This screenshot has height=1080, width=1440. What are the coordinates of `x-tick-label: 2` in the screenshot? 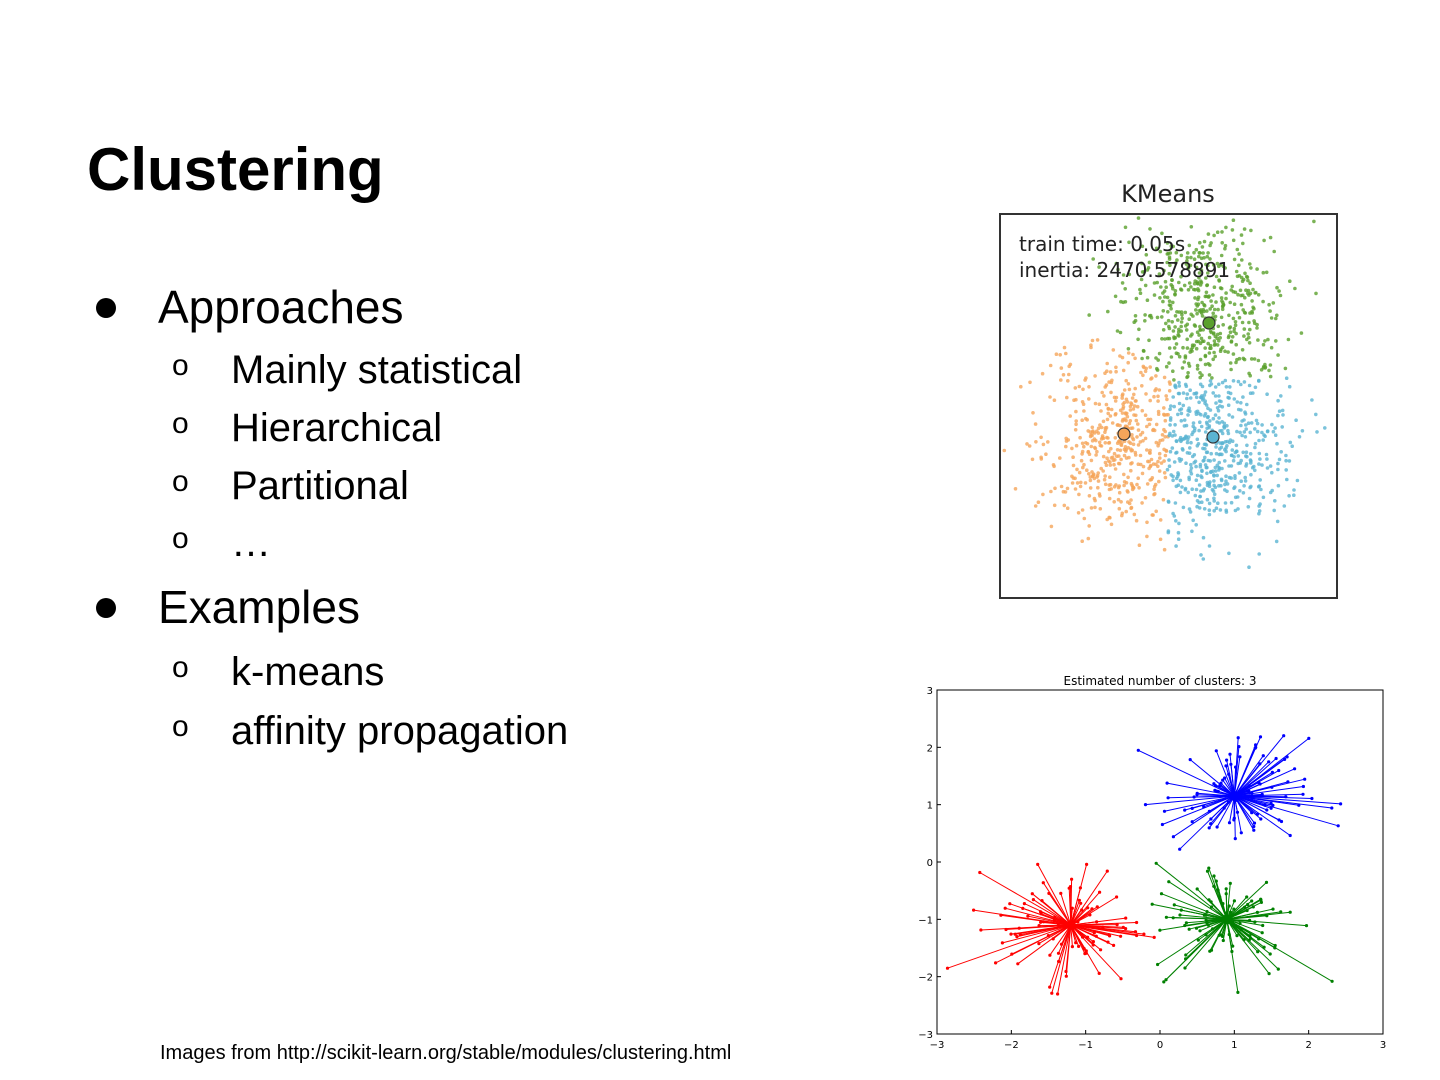 It's located at (1308, 1045).